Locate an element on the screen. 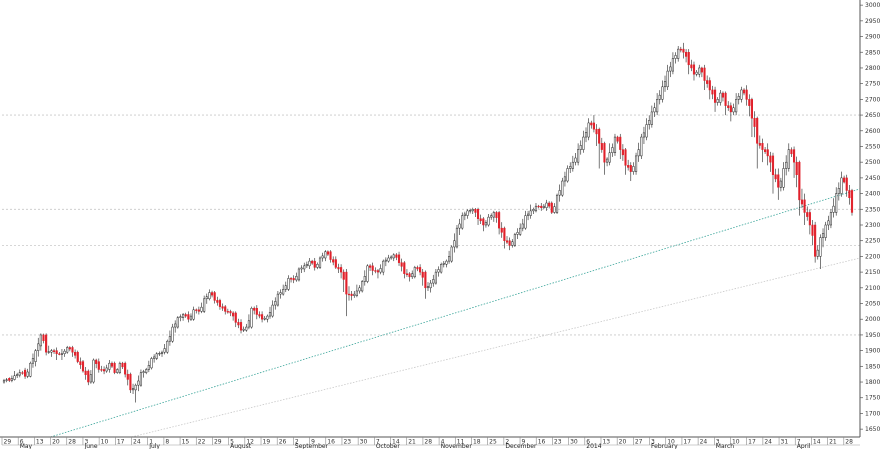 The height and width of the screenshot is (449, 880). x-tick-label: 1 is located at coordinates (151, 442).